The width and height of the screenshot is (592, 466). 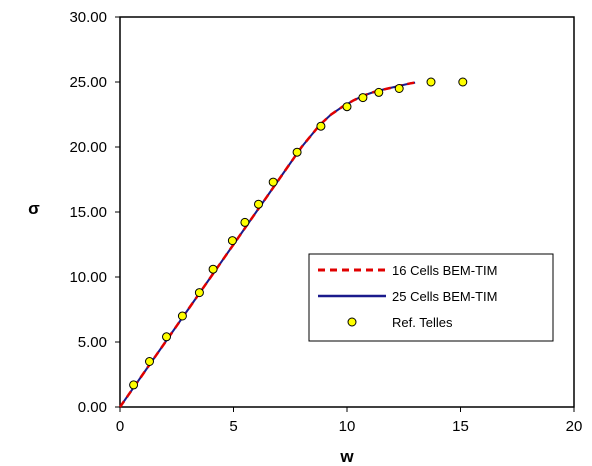 What do you see at coordinates (574, 426) in the screenshot?
I see `x-tick-label: 20` at bounding box center [574, 426].